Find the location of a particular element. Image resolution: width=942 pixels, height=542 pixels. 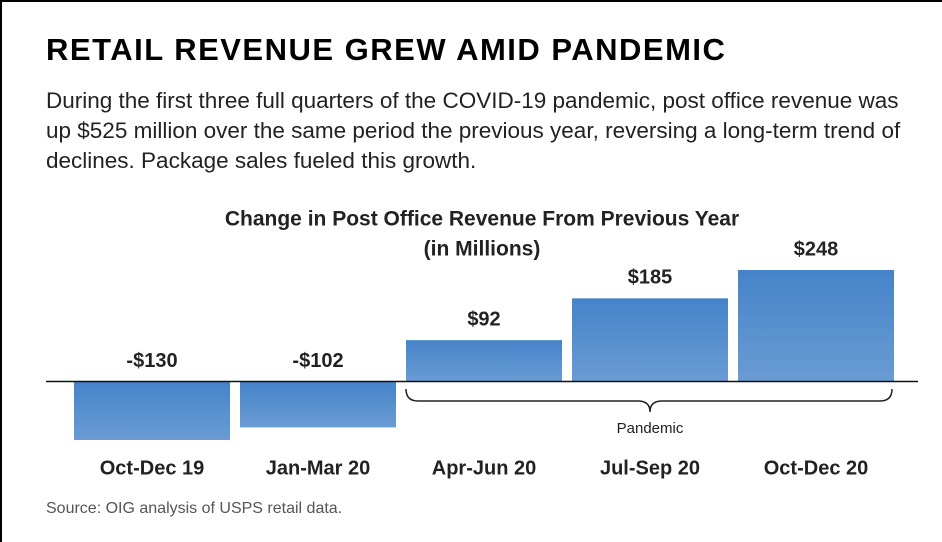

pandemic-bracket is located at coordinates (649, 400).